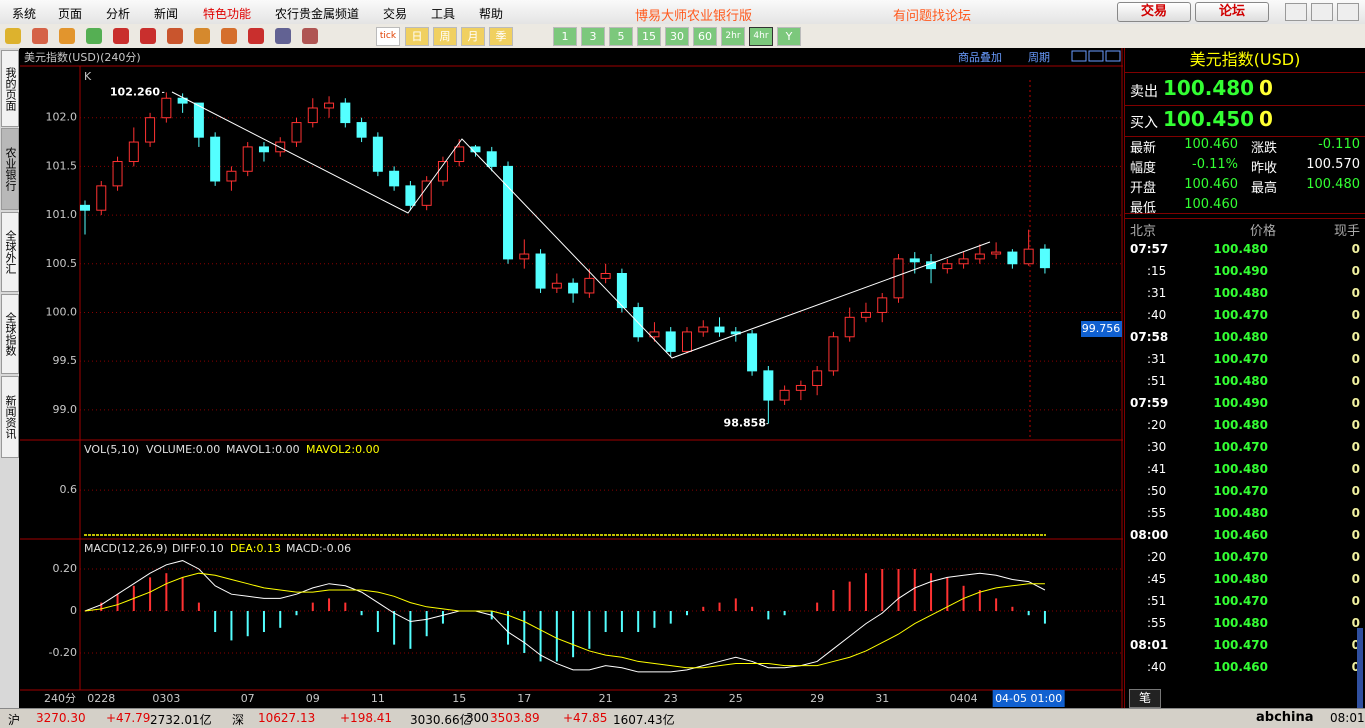 The image size is (1365, 728). What do you see at coordinates (1209, 119) in the screenshot?
I see `quote-price: 100.450` at bounding box center [1209, 119].